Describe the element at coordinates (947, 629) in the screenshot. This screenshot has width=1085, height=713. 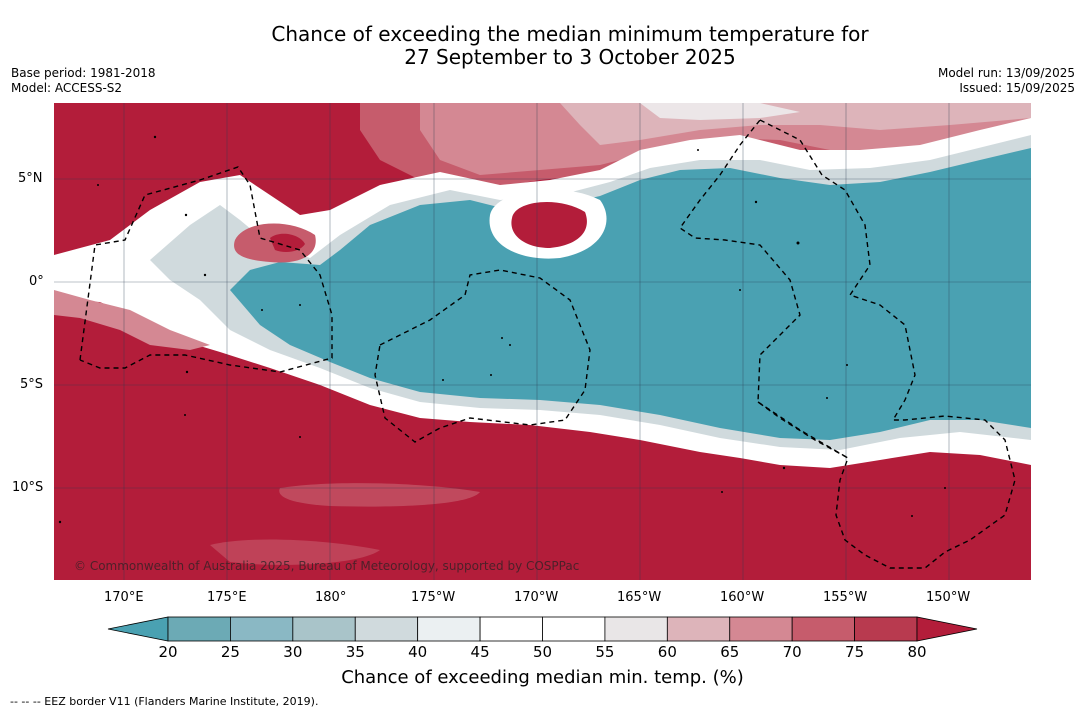
I see `colorbar-extend-high` at that location.